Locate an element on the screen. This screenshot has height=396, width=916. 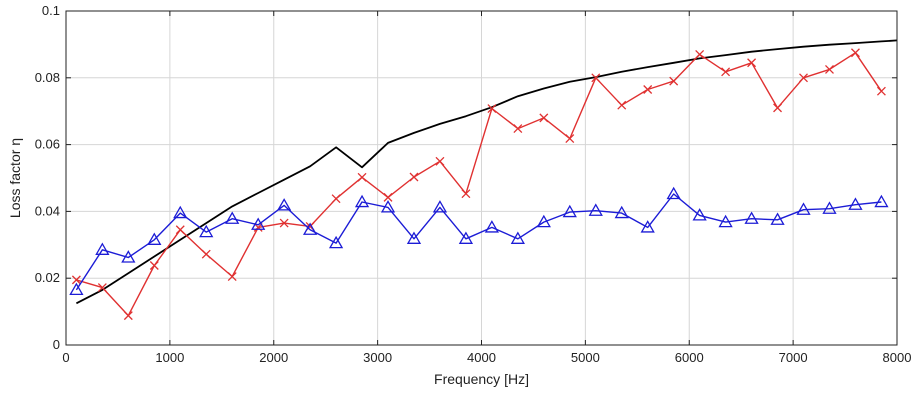
y-tick-label: 0.08 is located at coordinates (47, 77).